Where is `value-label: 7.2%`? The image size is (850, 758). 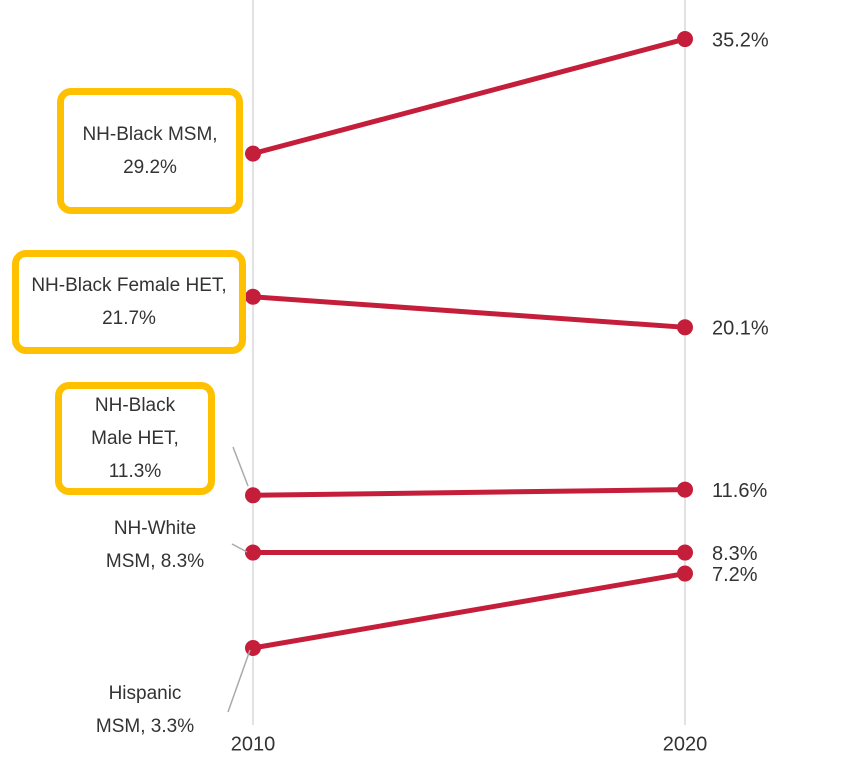
value-label: 7.2% is located at coordinates (735, 575).